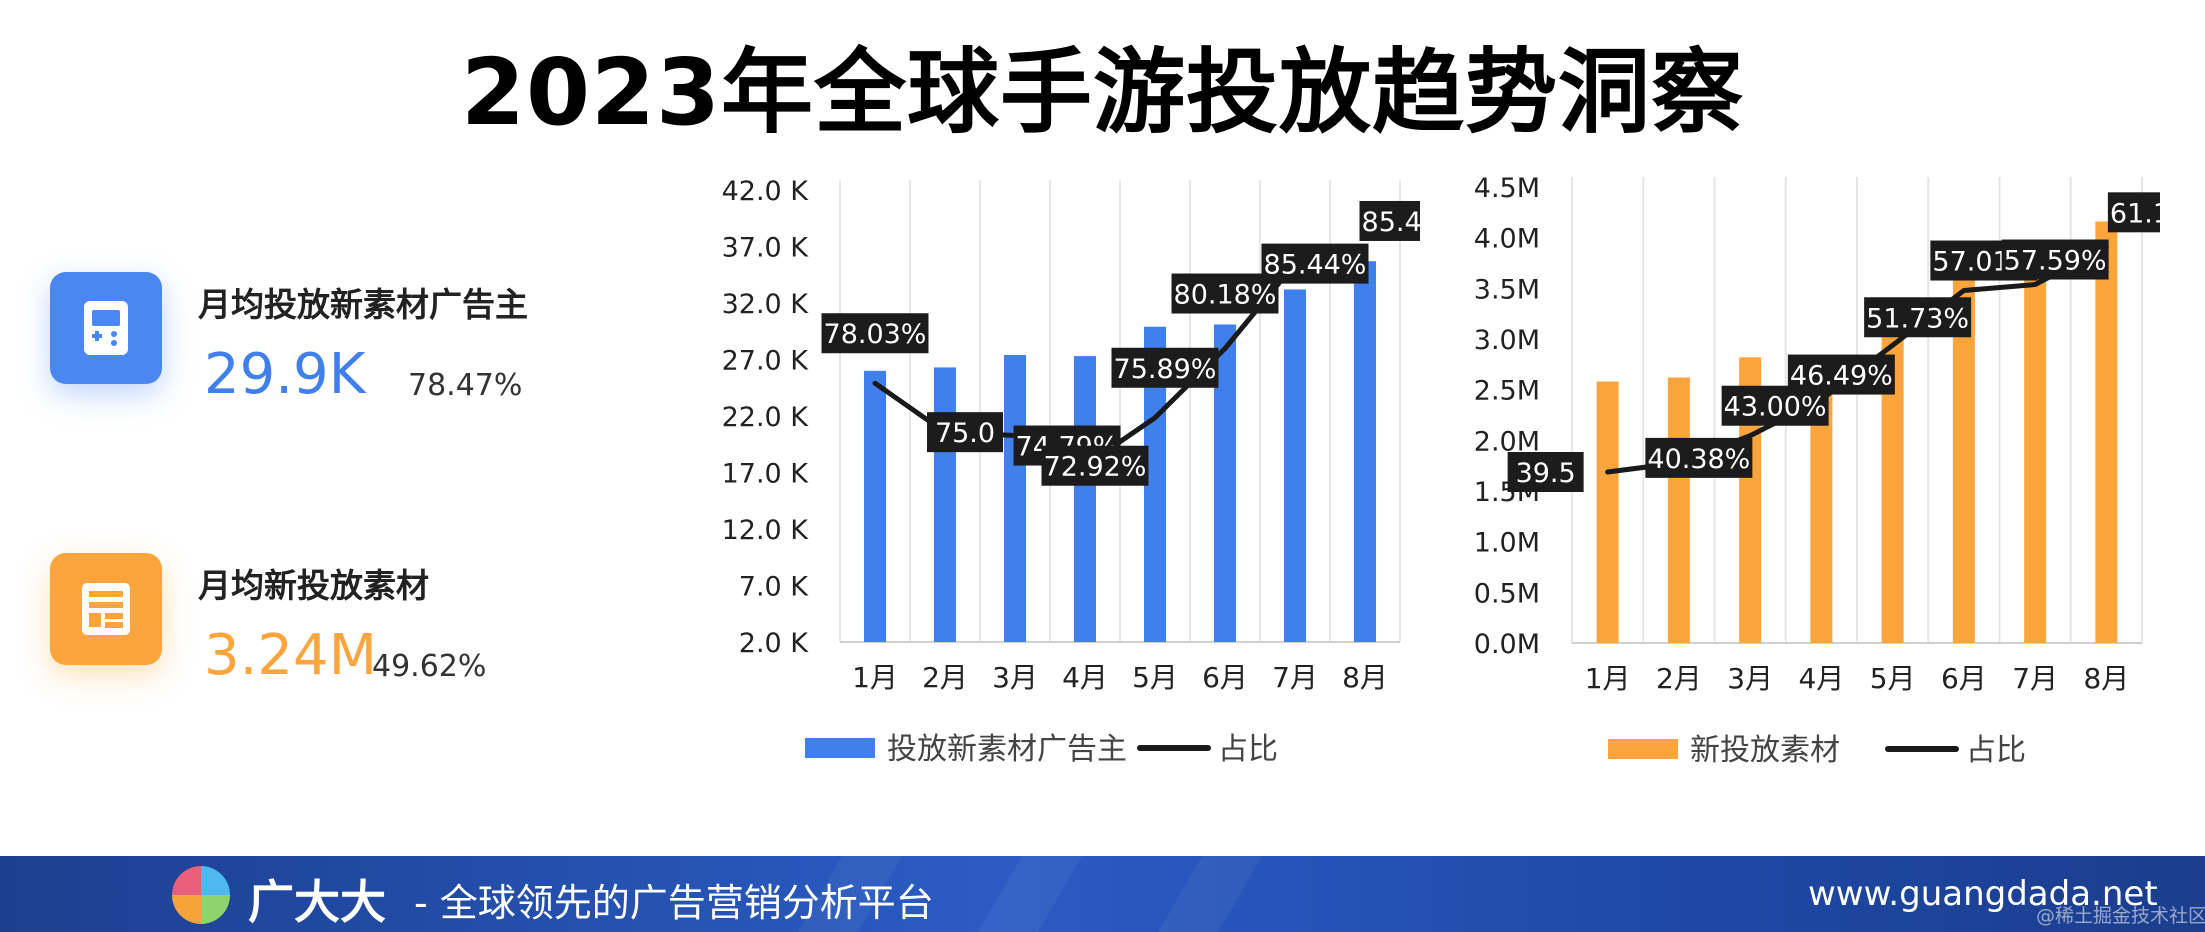  I want to click on data-label: 72.92%, so click(1095, 465).